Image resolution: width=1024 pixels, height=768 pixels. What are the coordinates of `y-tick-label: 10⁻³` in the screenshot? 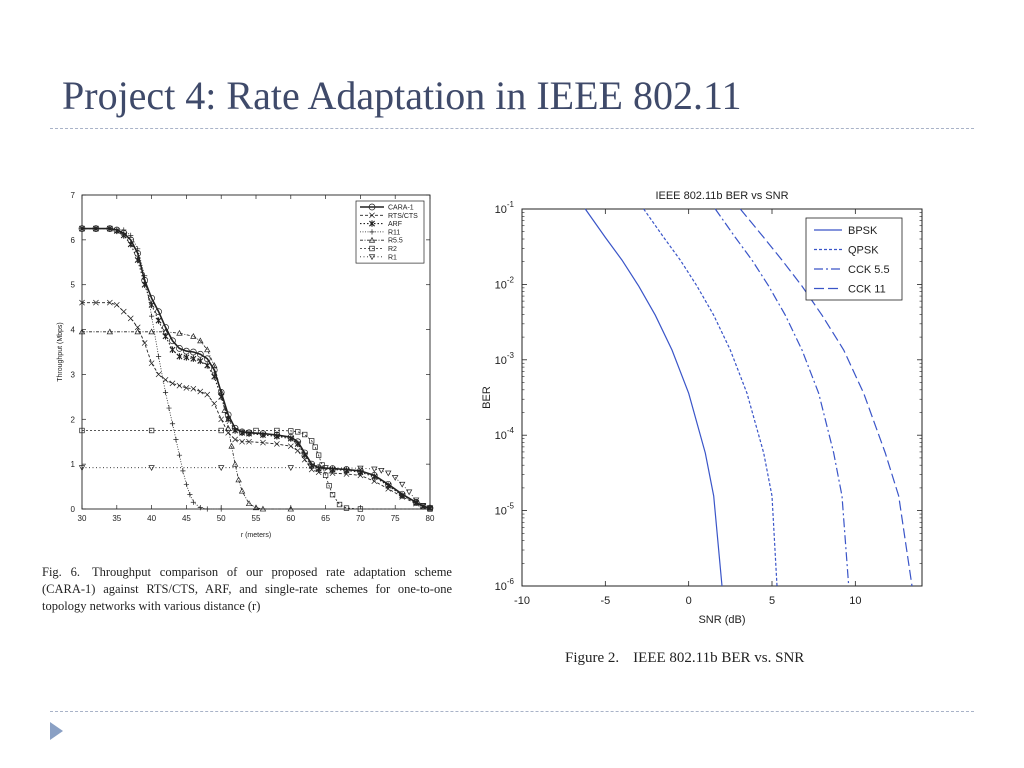 It's located at (505, 359).